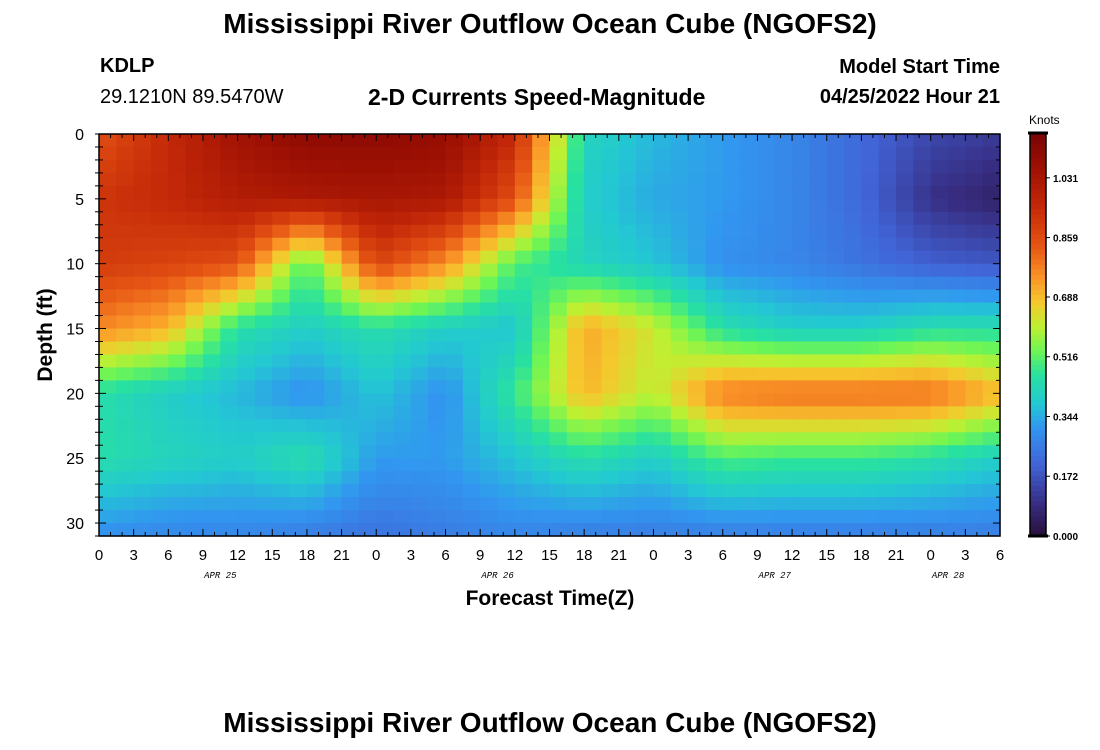 Image resolution: width=1100 pixels, height=750 pixels. I want to click on y-tick-label: 15, so click(75, 330).